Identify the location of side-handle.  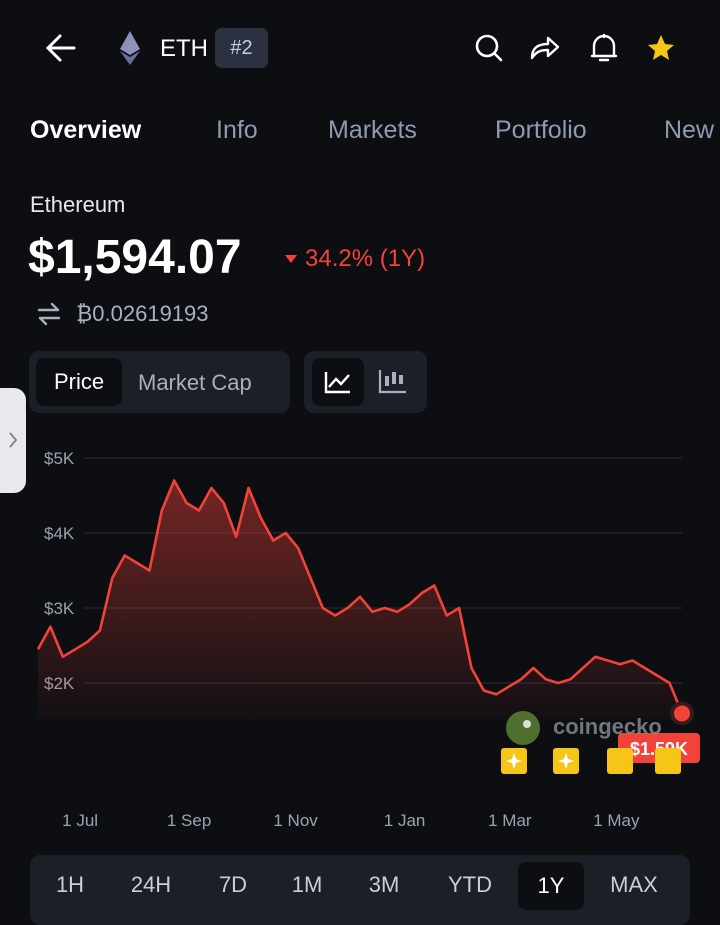
(13, 440).